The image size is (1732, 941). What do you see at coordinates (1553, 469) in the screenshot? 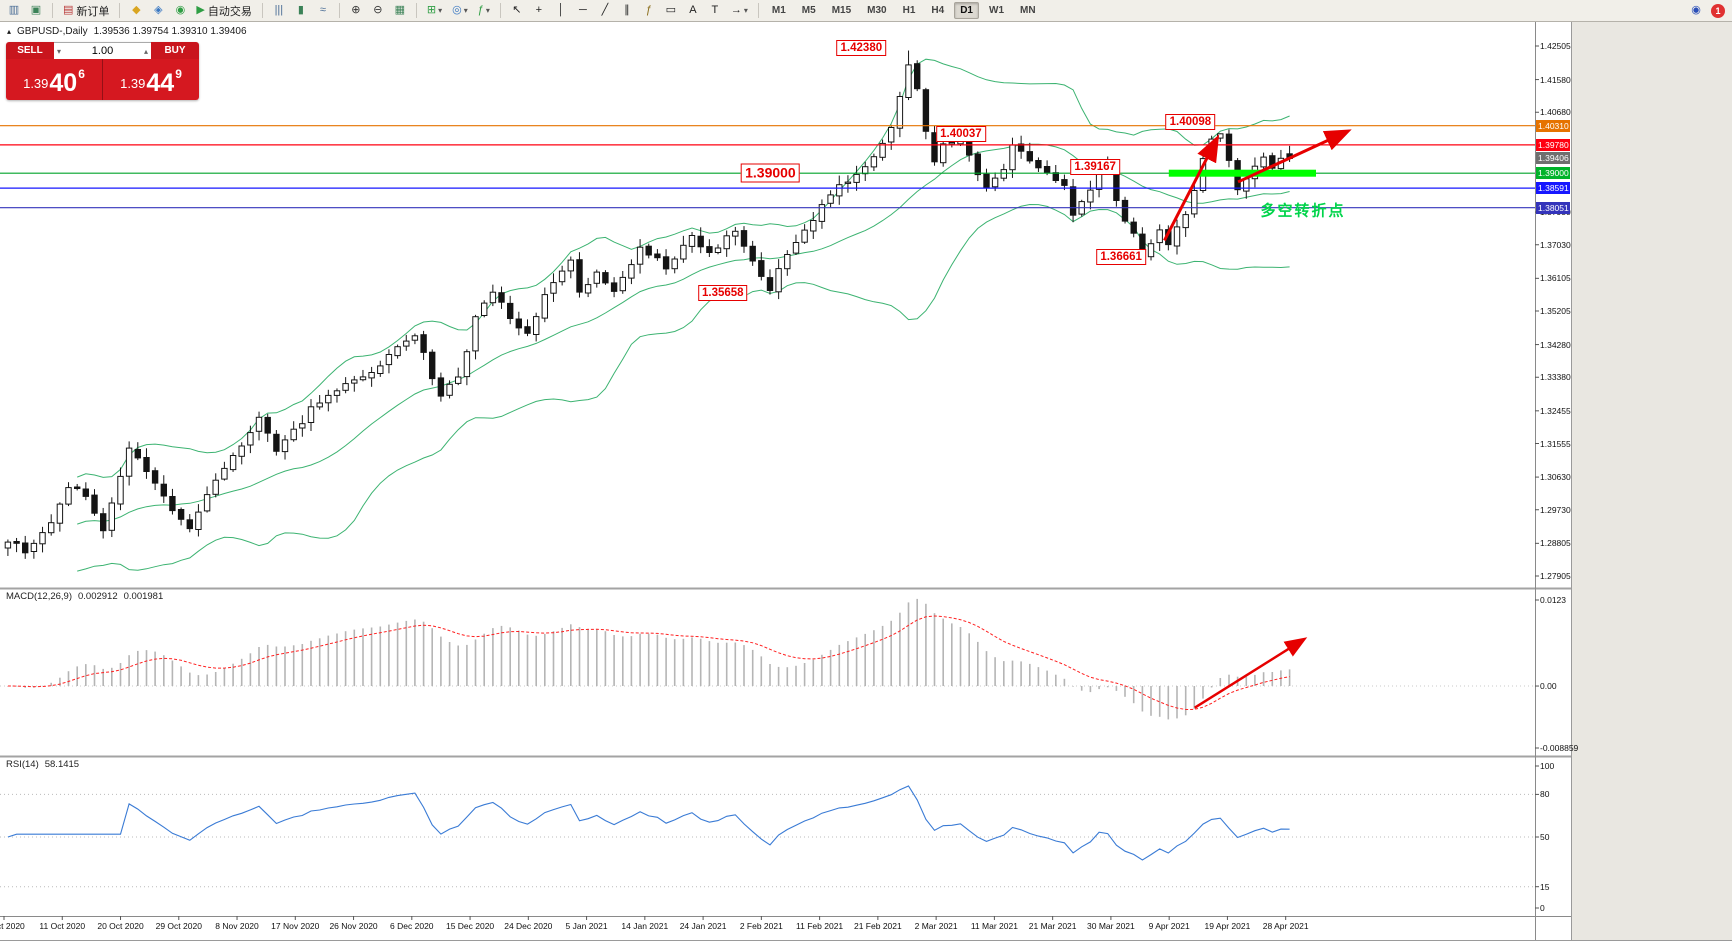
I see `price-axis` at bounding box center [1553, 469].